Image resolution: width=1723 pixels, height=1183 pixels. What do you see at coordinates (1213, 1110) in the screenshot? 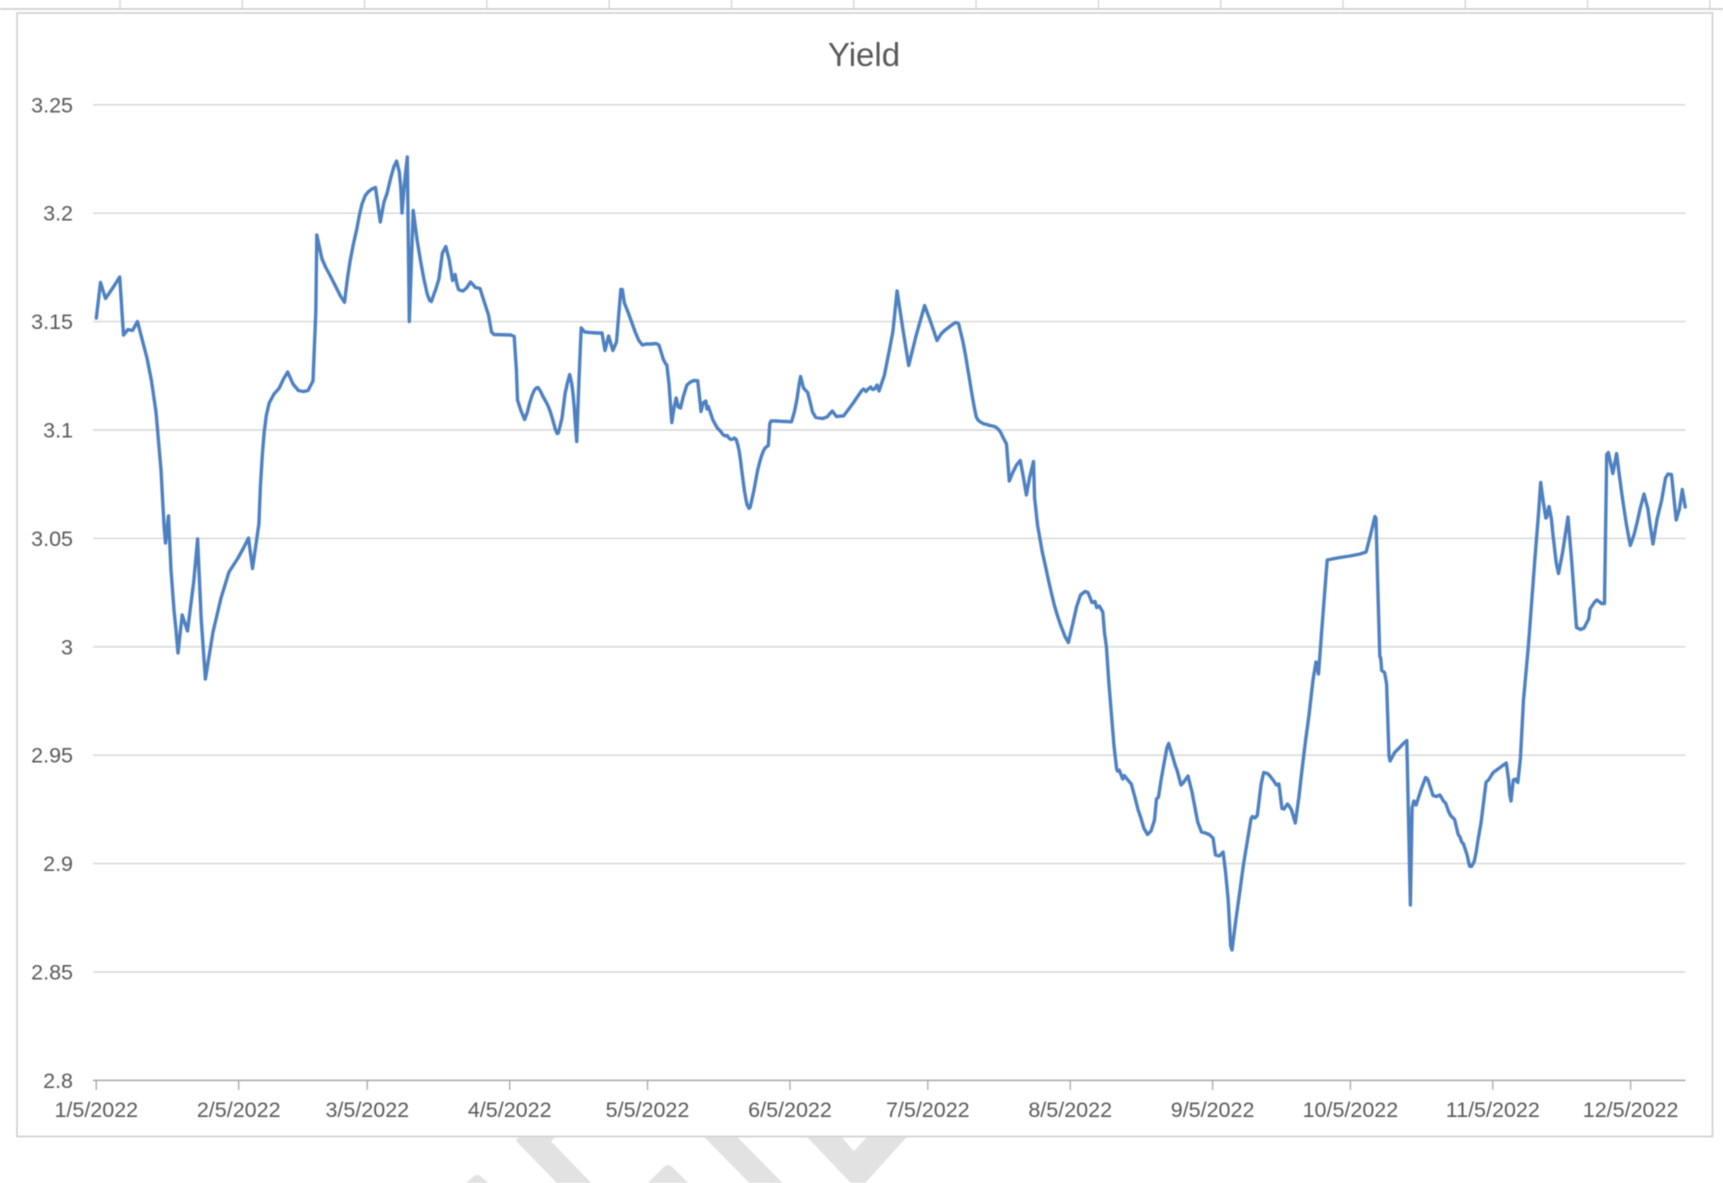
I see `svg-text: 9/5/2022` at bounding box center [1213, 1110].